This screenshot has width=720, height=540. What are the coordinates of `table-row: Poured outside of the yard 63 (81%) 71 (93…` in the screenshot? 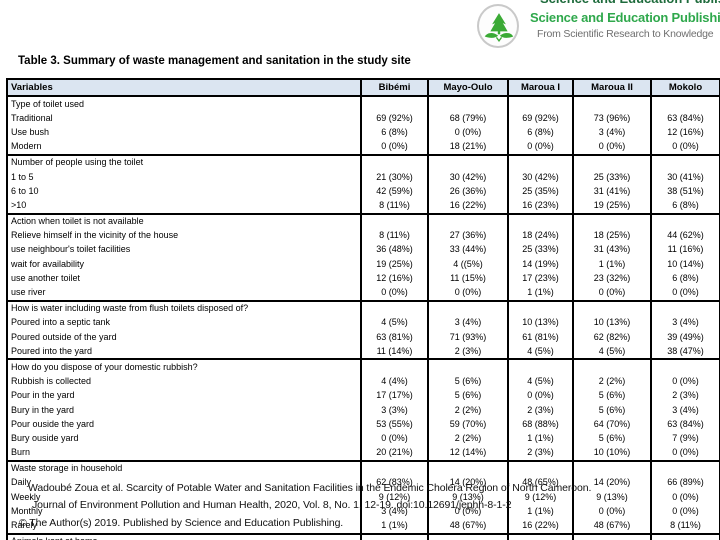 It's located at (363, 337).